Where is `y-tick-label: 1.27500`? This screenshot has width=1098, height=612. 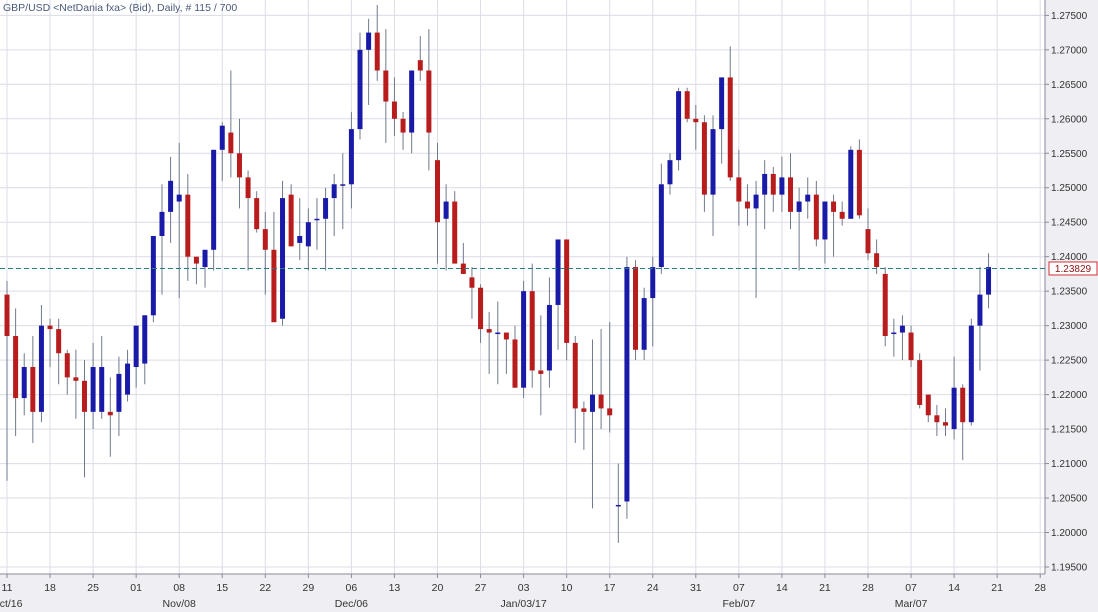 y-tick-label: 1.27500 is located at coordinates (1069, 16).